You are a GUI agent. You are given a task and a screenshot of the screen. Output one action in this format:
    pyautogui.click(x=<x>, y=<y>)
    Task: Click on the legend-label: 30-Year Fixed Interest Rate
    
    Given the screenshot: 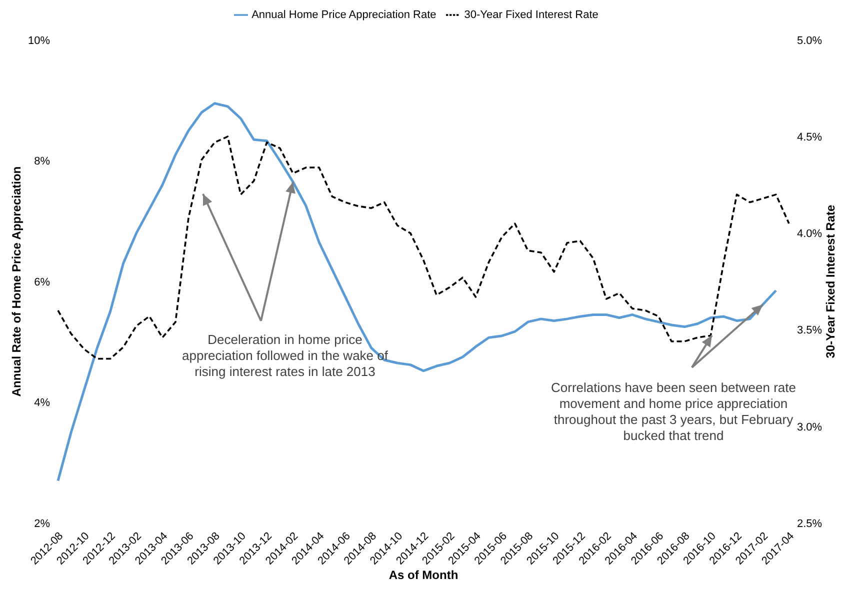 What is the action you would take?
    pyautogui.click(x=531, y=14)
    